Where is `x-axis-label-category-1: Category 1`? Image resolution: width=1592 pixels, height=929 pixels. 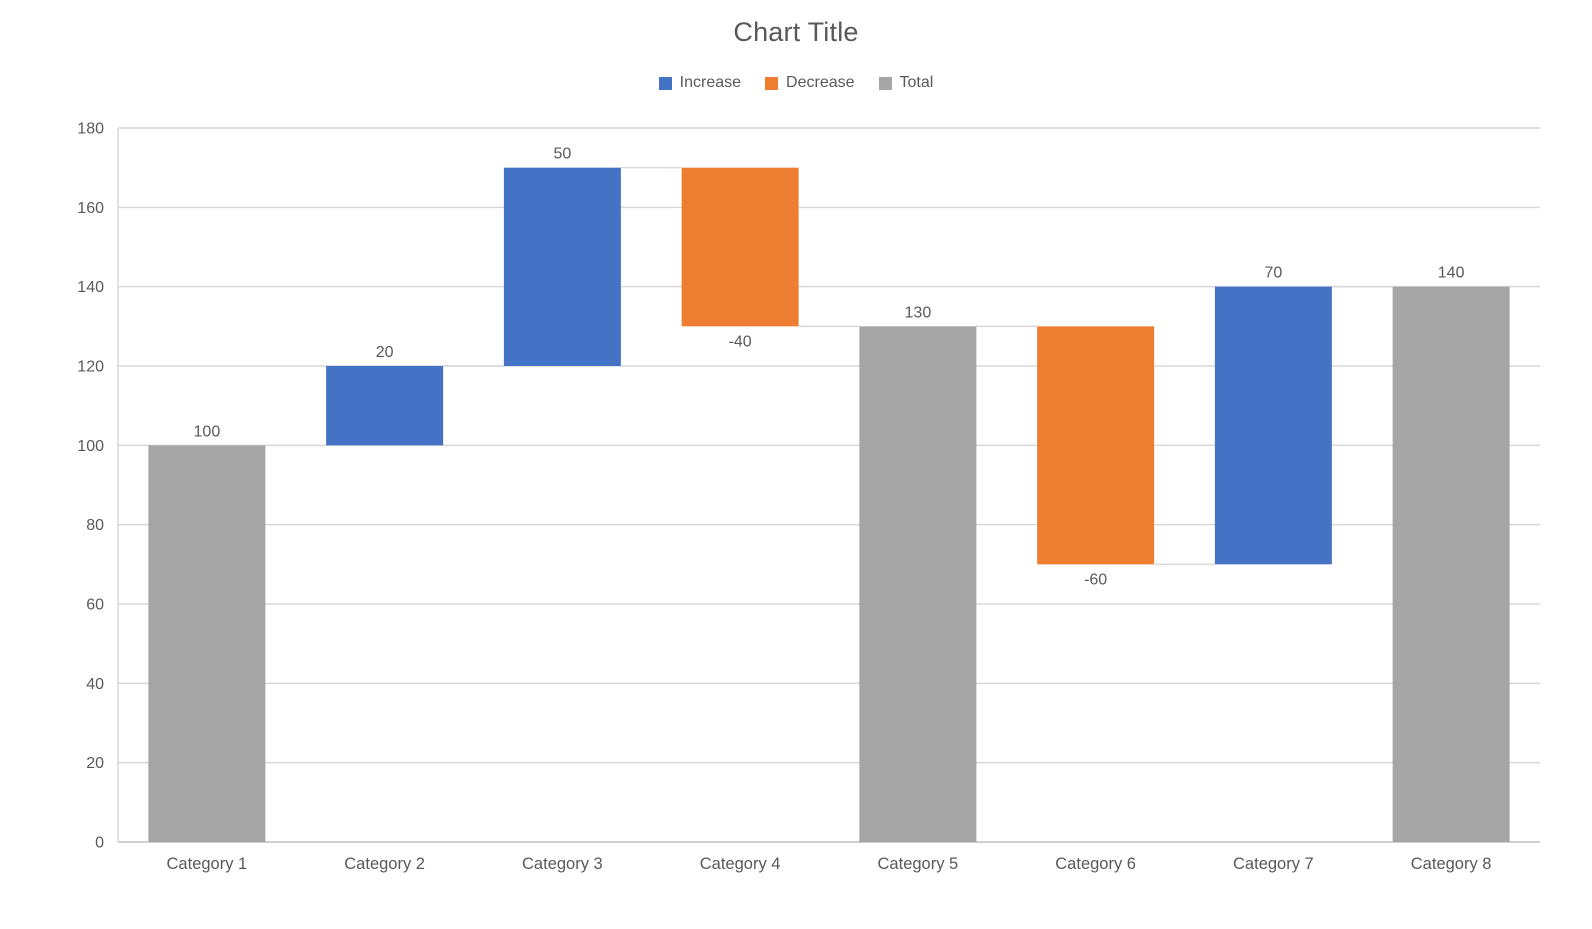 x-axis-label-category-1: Category 1 is located at coordinates (207, 864).